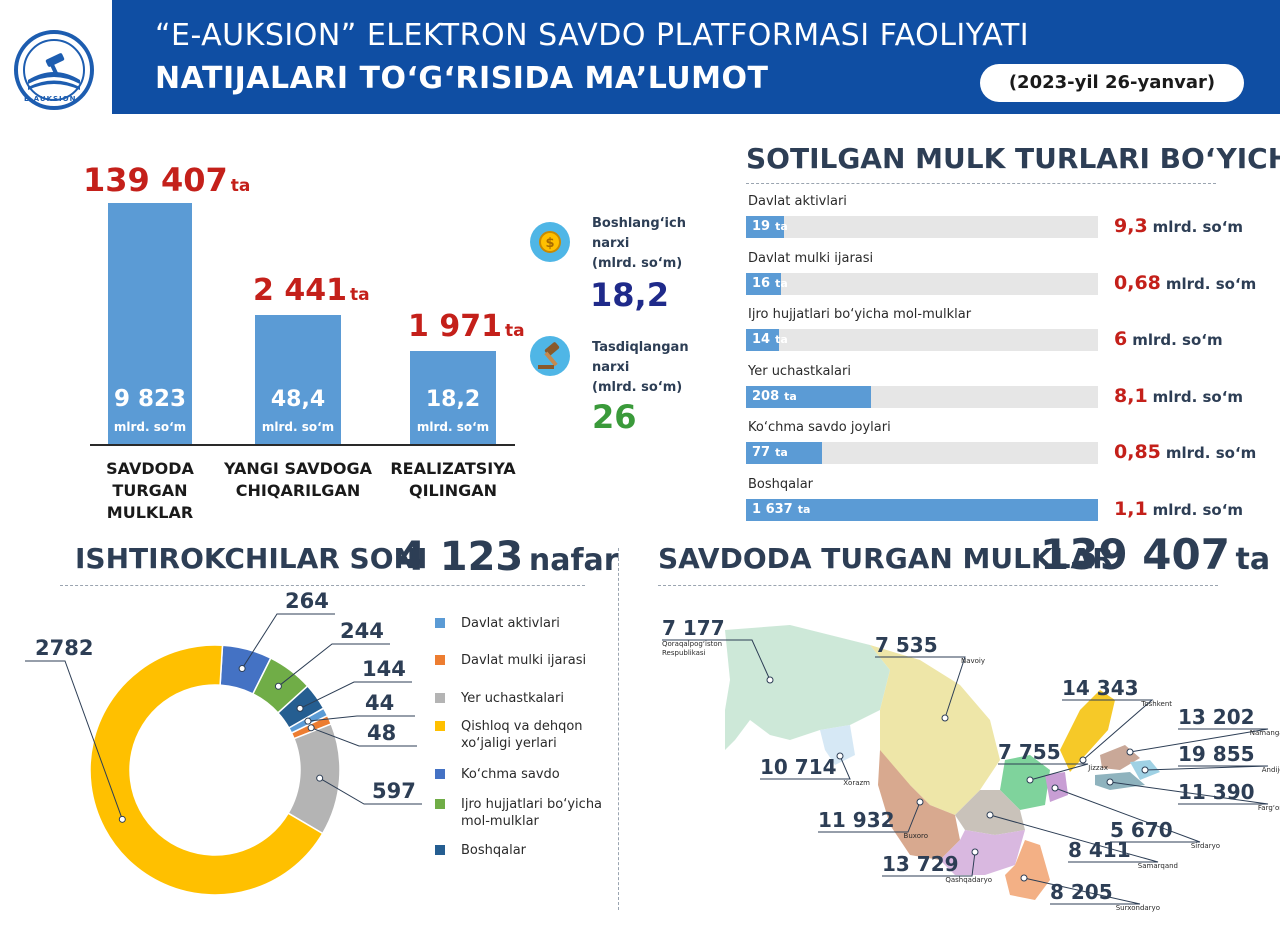 This screenshot has height=930, width=1280. I want to click on summary-category-line: SAVDODA, so click(150, 468).